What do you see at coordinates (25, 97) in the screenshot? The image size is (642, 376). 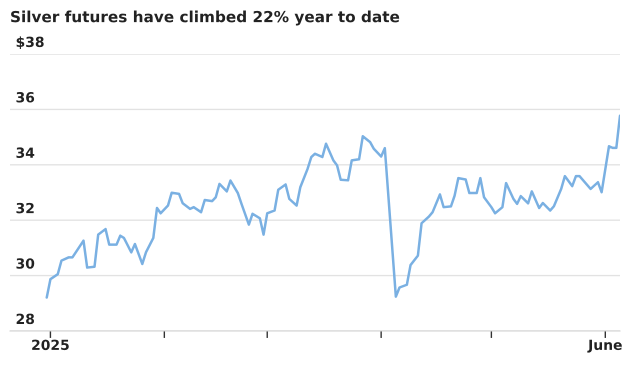 I see `y-tick-label: 36` at bounding box center [25, 97].